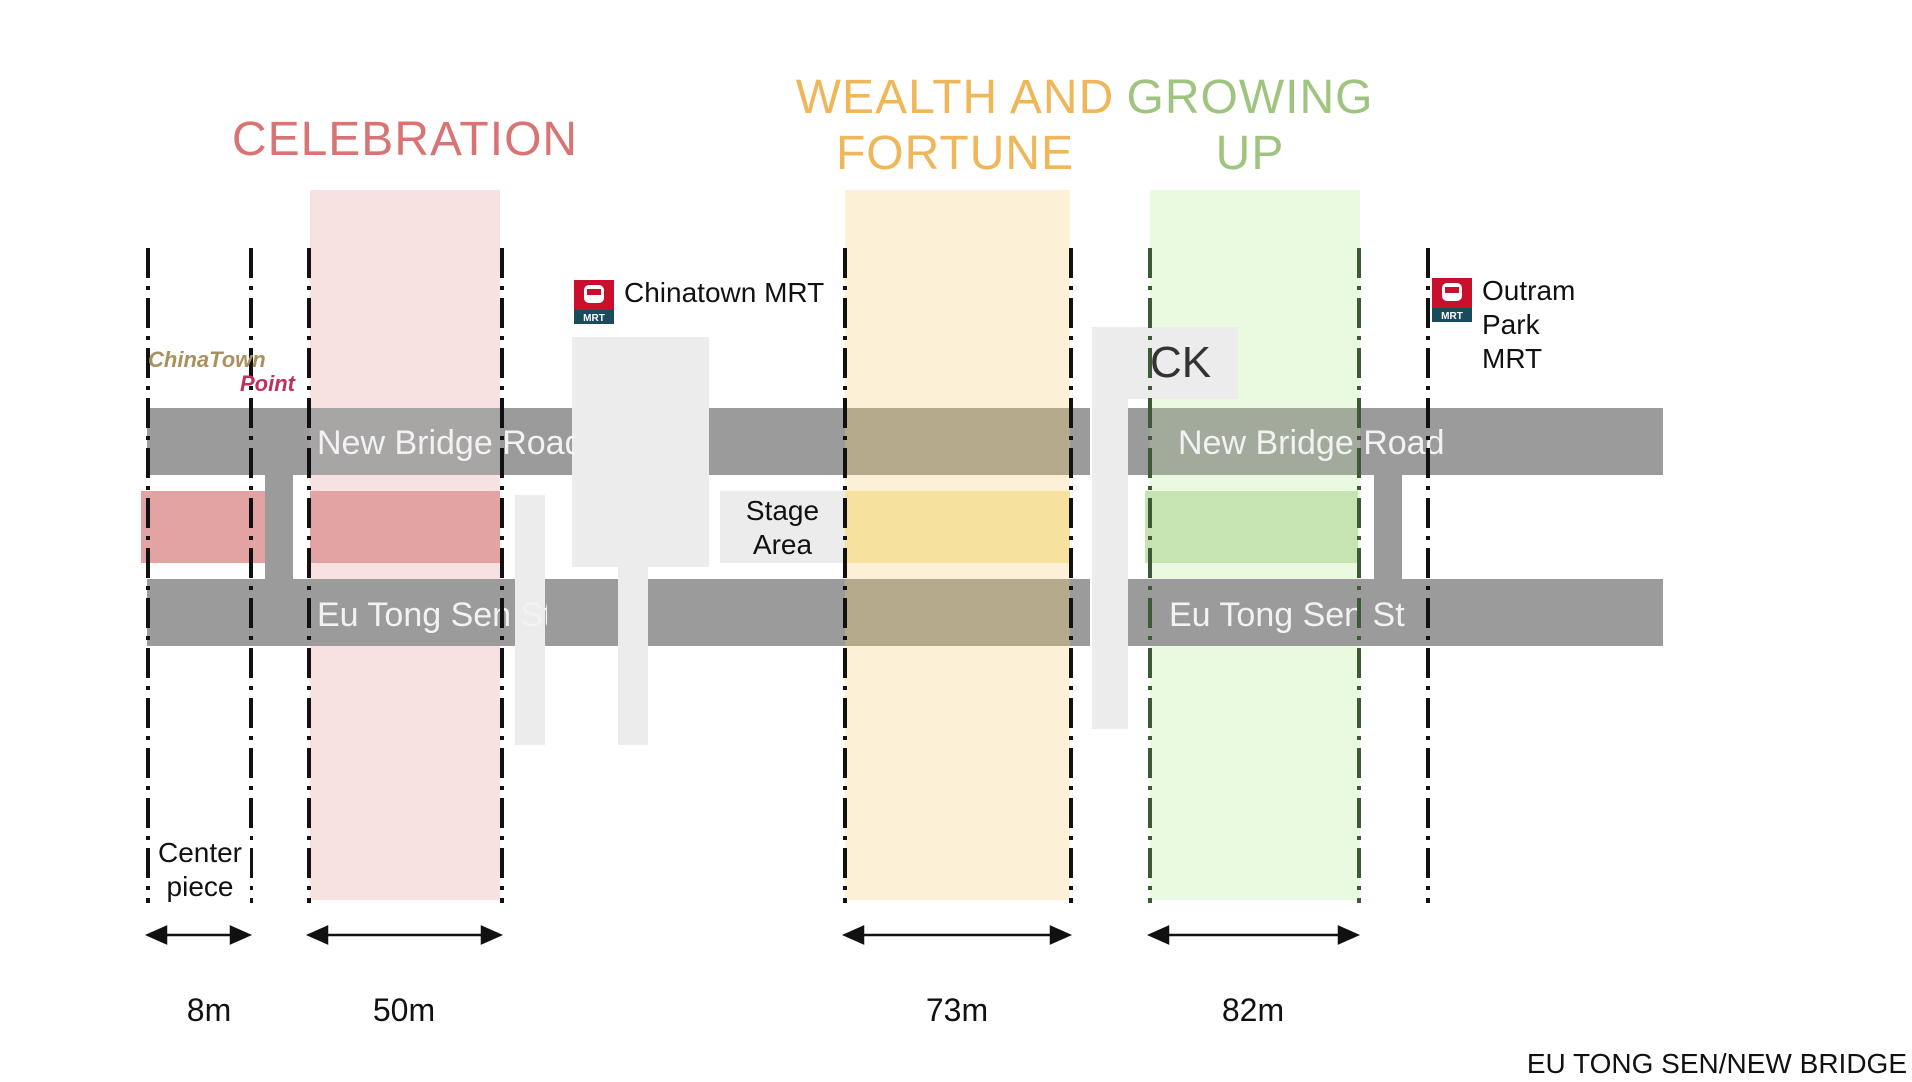  I want to click on footer-caption: EU TONG SEN/NEW BRIDGE, so click(1716, 1063).